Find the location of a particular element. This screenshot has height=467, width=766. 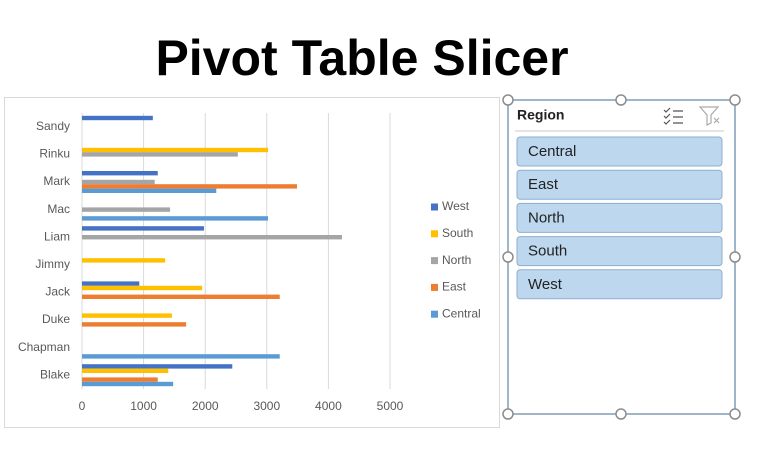

x-tick-label: 1000 is located at coordinates (143, 406).